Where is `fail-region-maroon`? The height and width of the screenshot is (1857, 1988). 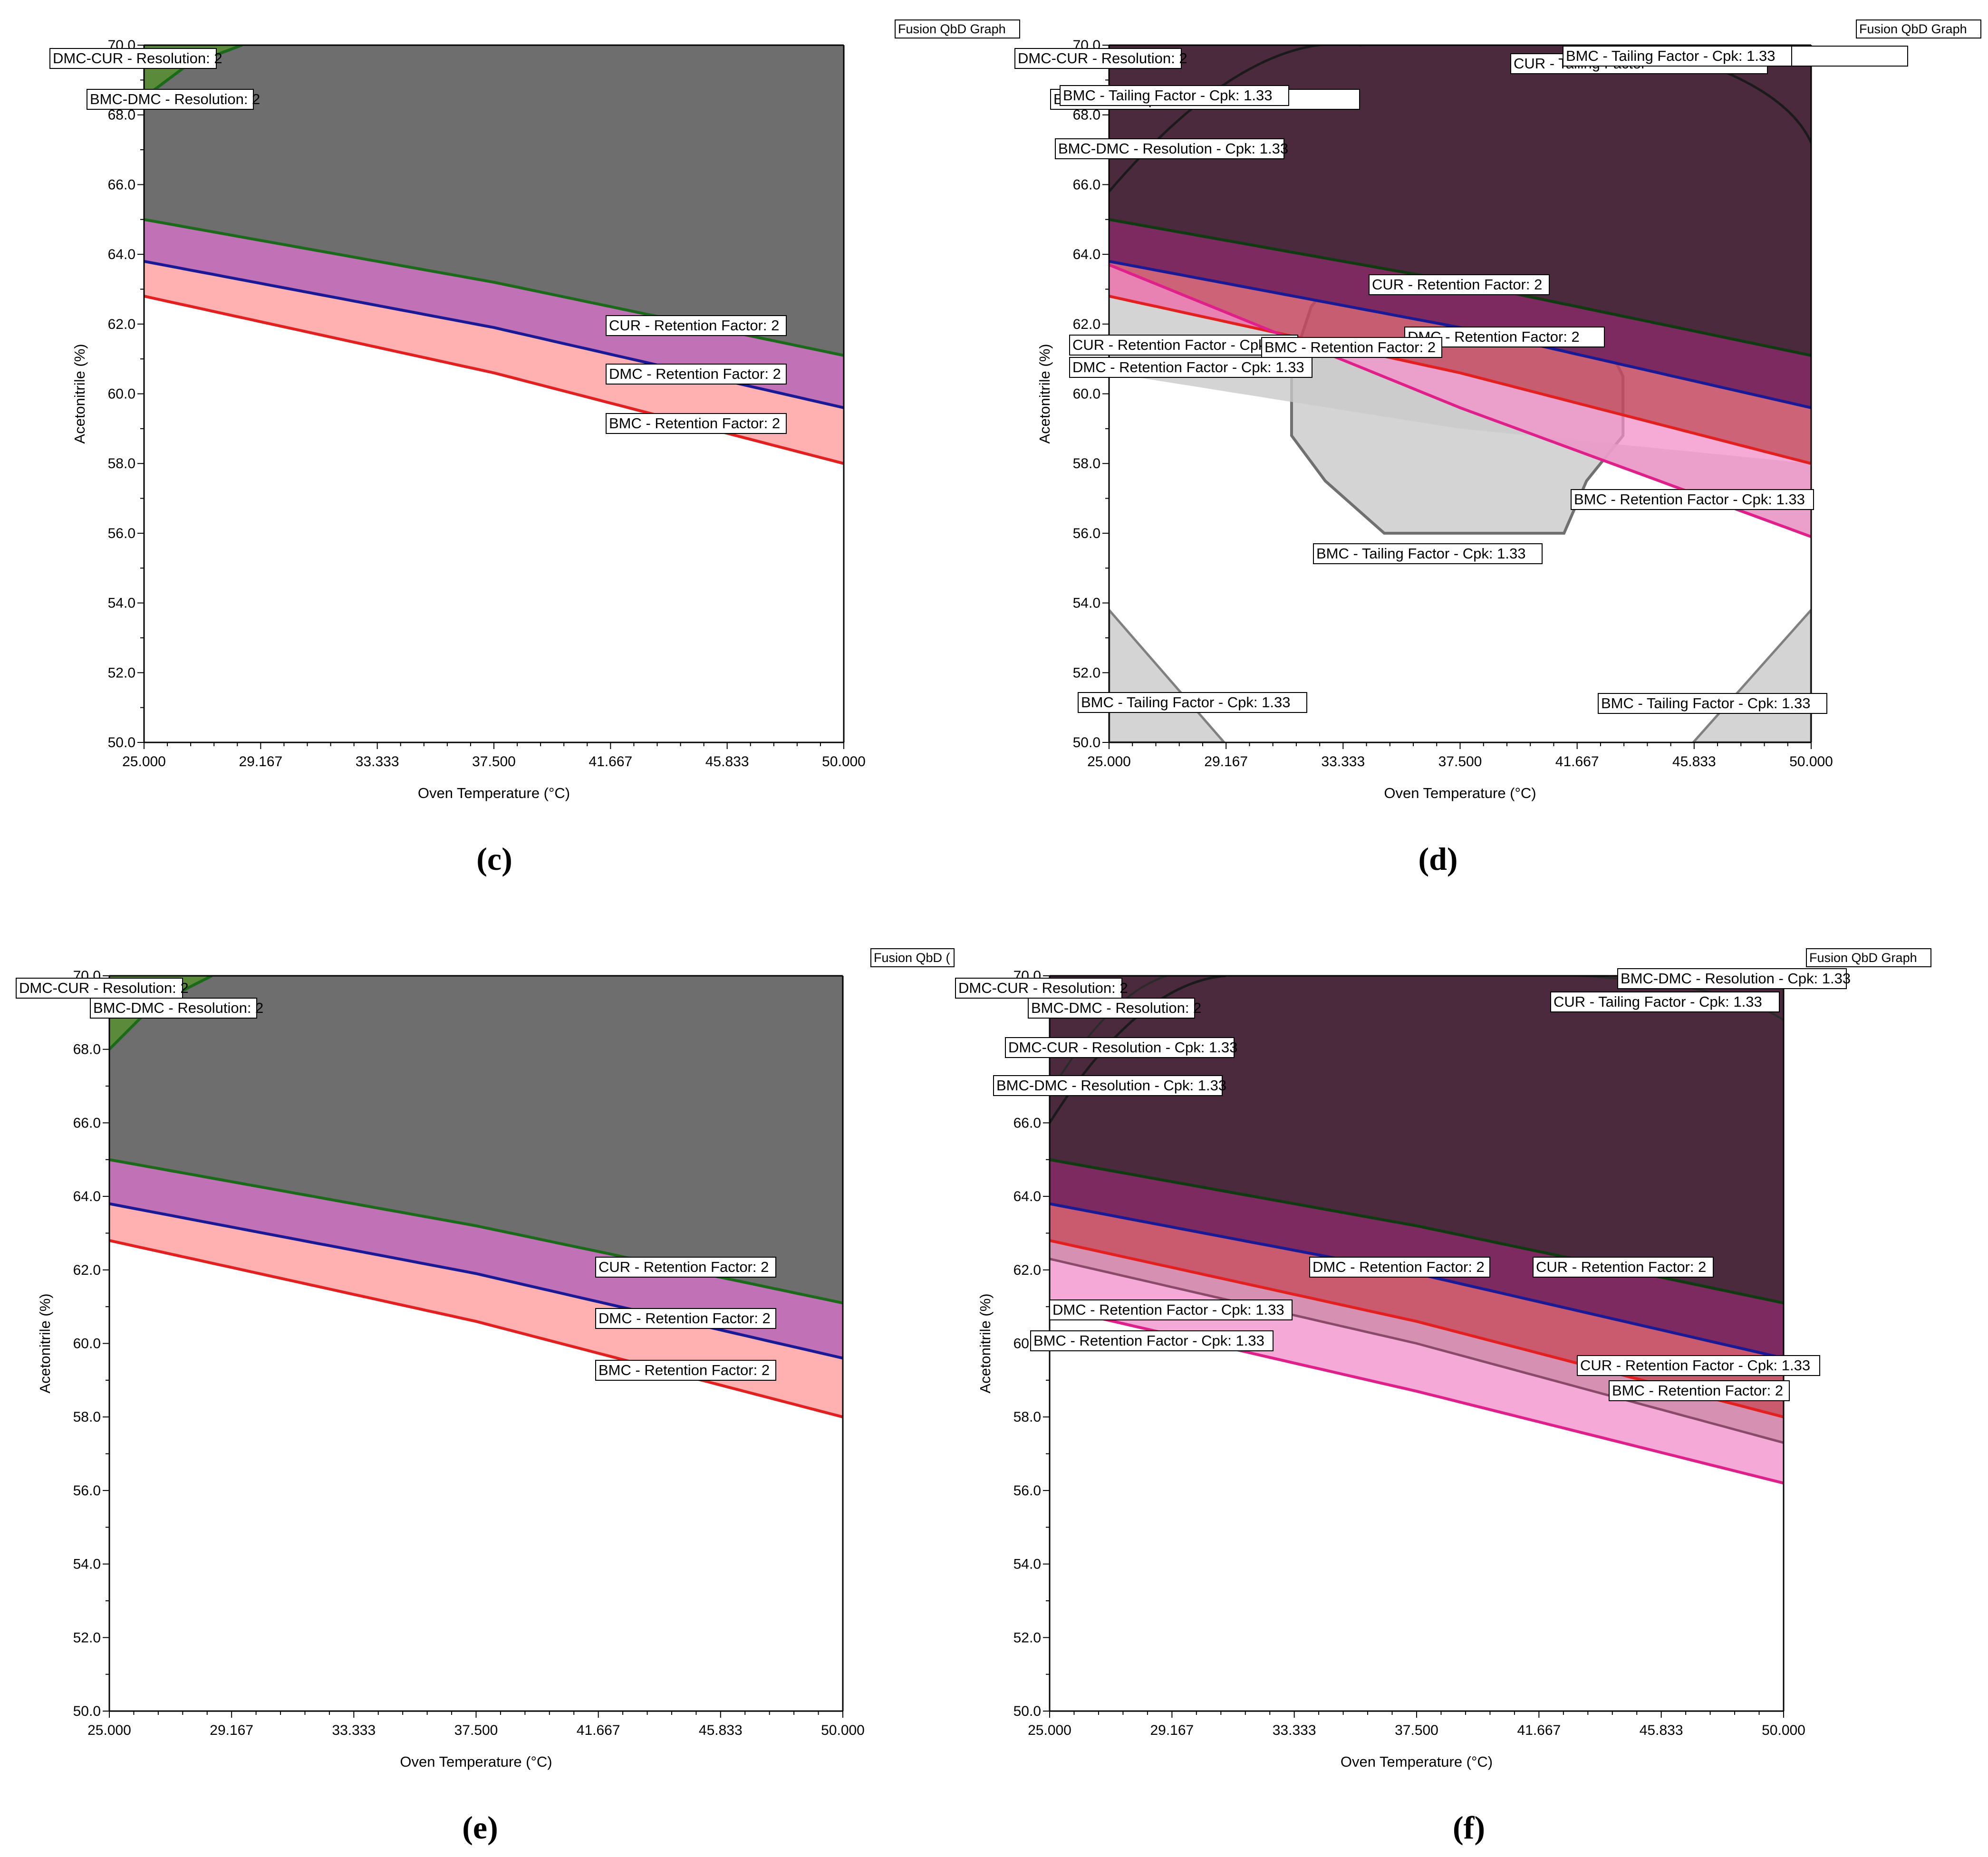
fail-region-maroon is located at coordinates (1460, 200).